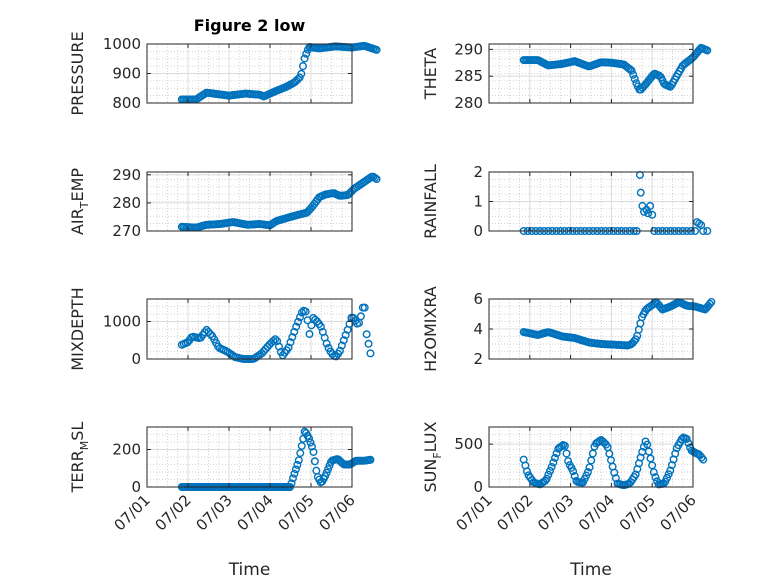 The image size is (778, 583). What do you see at coordinates (221, 329) in the screenshot?
I see `panel-mixdepth: 0 1000 MIXDEPTH` at bounding box center [221, 329].